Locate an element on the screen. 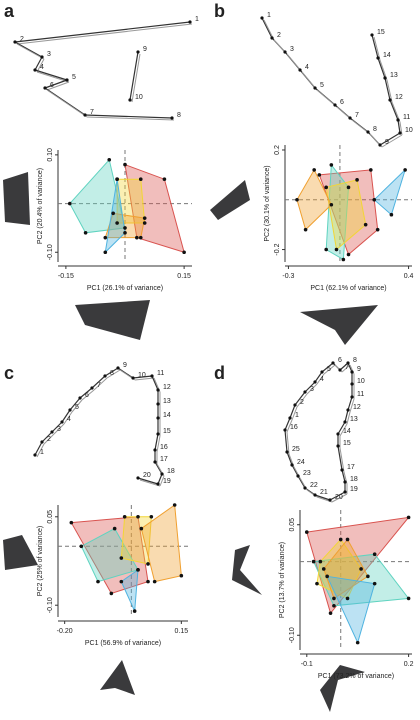 The height and width of the screenshot is (720, 420). y-tick-label: 0.10 is located at coordinates (50, 155).